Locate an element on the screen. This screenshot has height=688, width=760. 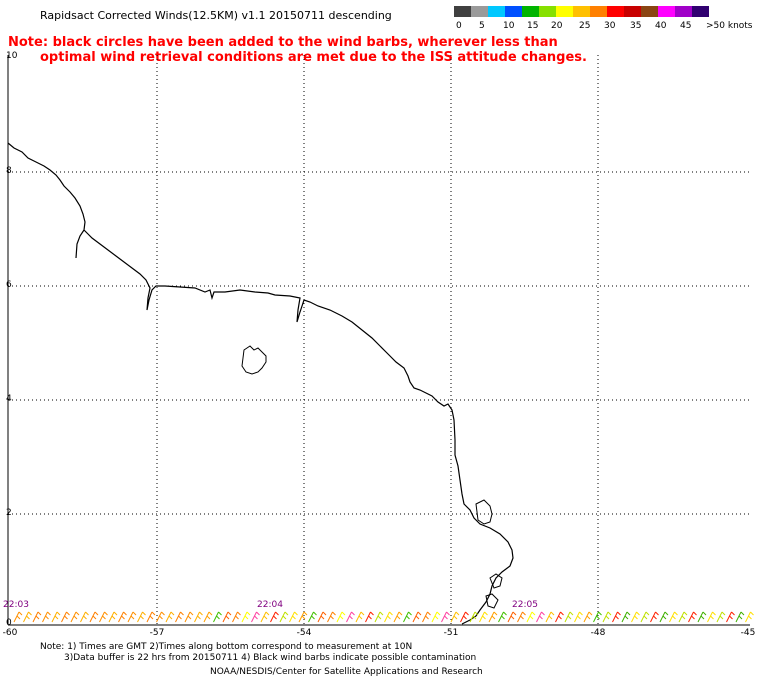
legend-label: 35 is located at coordinates (636, 26).